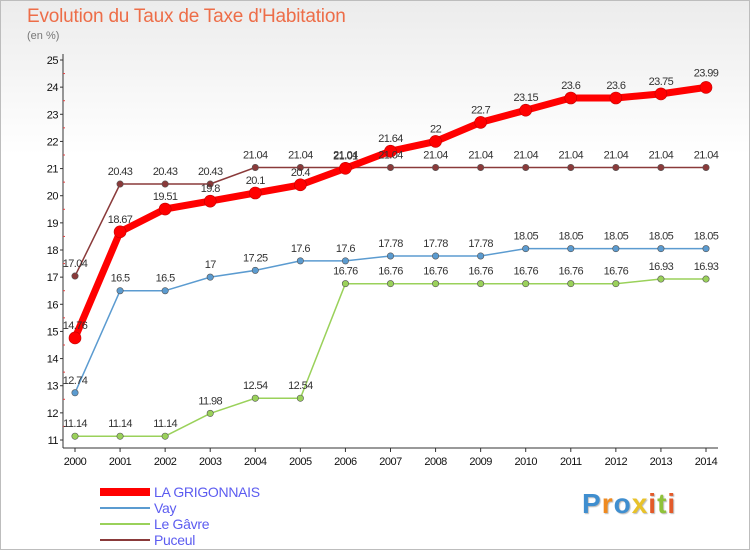 This screenshot has height=550, width=750. What do you see at coordinates (525, 98) in the screenshot?
I see `data-label-la-grigonnais: 23.15` at bounding box center [525, 98].